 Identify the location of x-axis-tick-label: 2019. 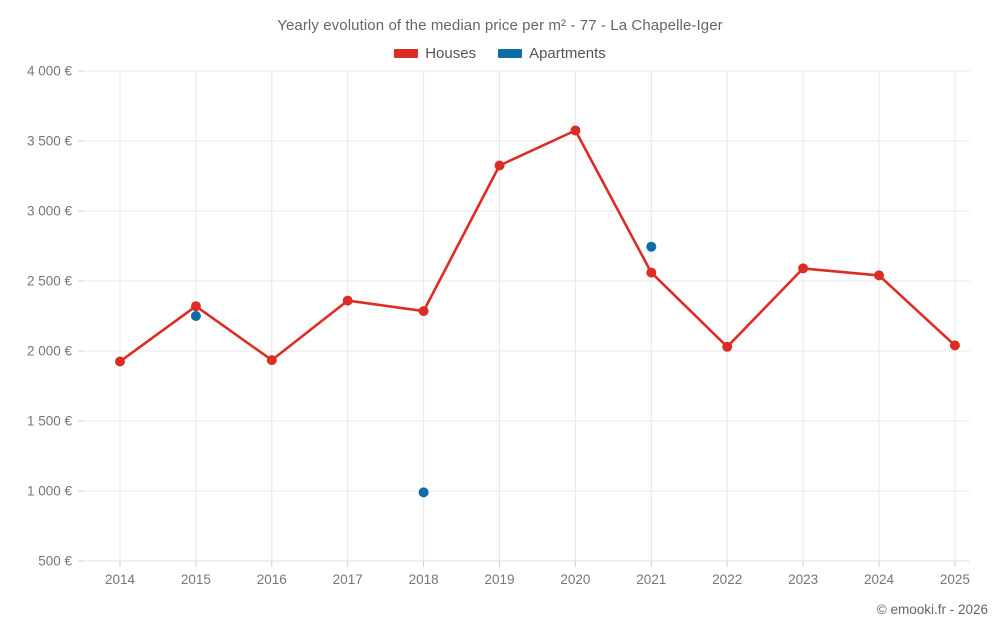
(499, 579).